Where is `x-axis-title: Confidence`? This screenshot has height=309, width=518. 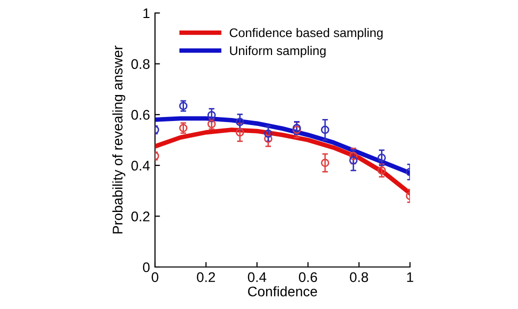
x-axis-title: Confidence is located at coordinates (283, 291).